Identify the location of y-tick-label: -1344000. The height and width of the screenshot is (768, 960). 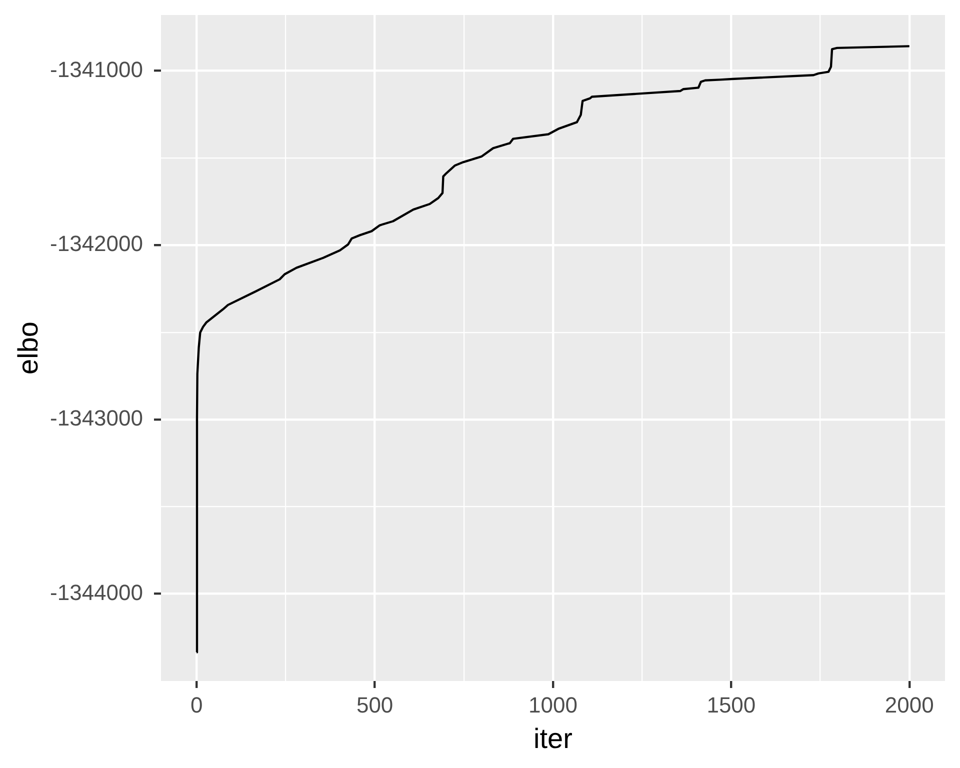
(96, 592).